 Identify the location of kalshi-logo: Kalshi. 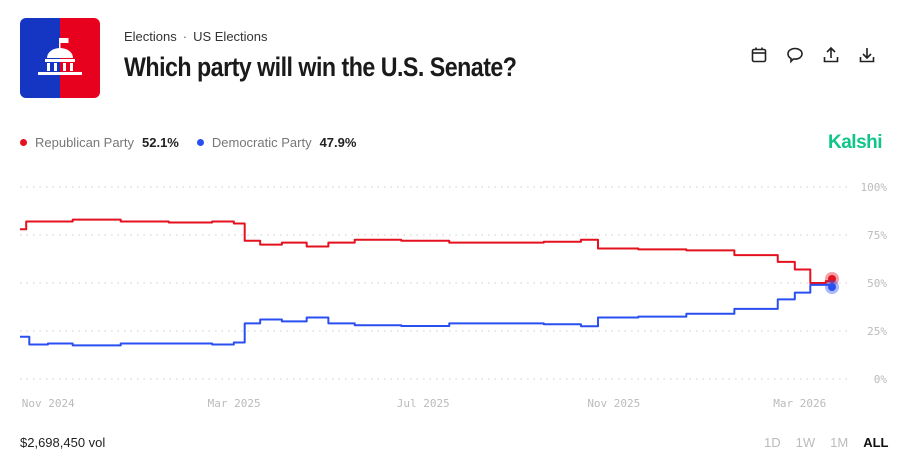
(855, 142).